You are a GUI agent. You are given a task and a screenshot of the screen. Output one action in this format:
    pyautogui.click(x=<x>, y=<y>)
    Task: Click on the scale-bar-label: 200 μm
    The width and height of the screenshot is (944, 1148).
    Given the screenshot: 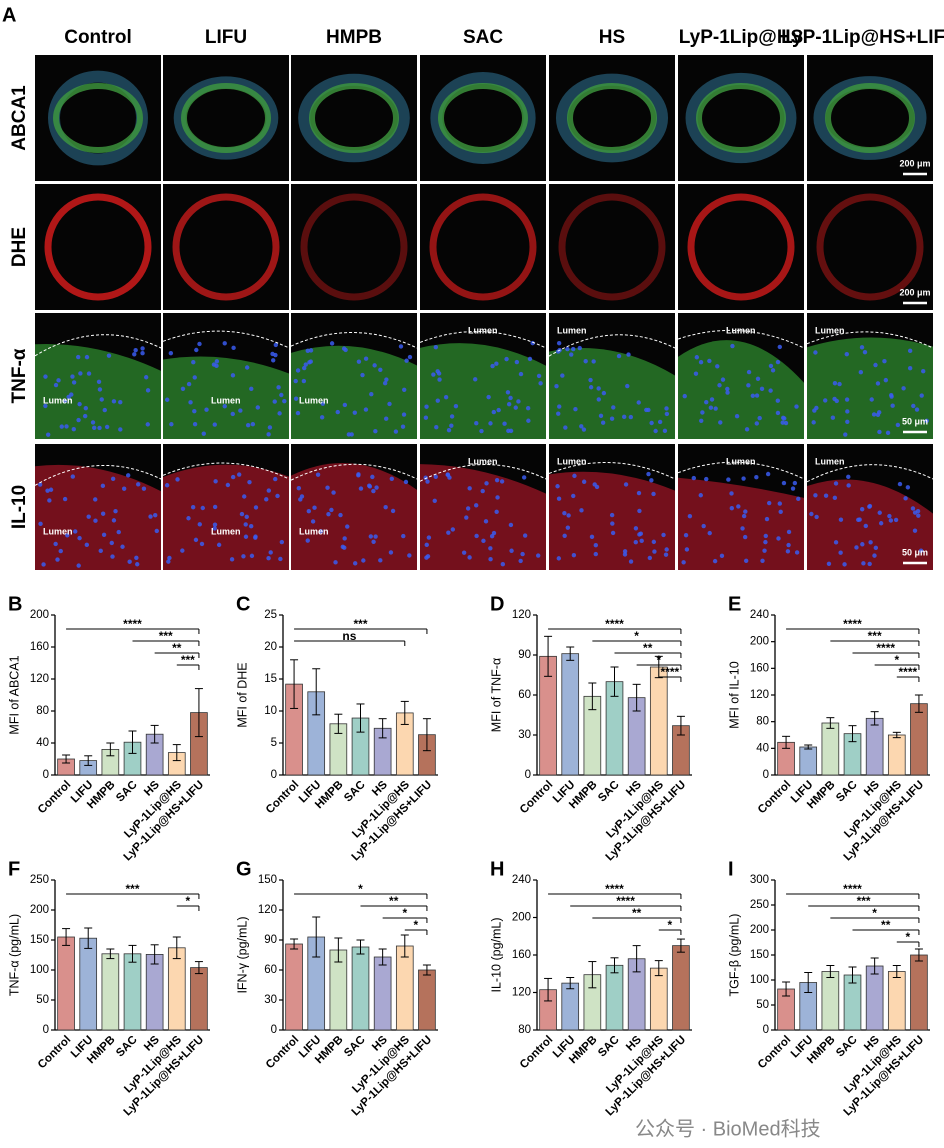 What is the action you would take?
    pyautogui.click(x=914, y=163)
    